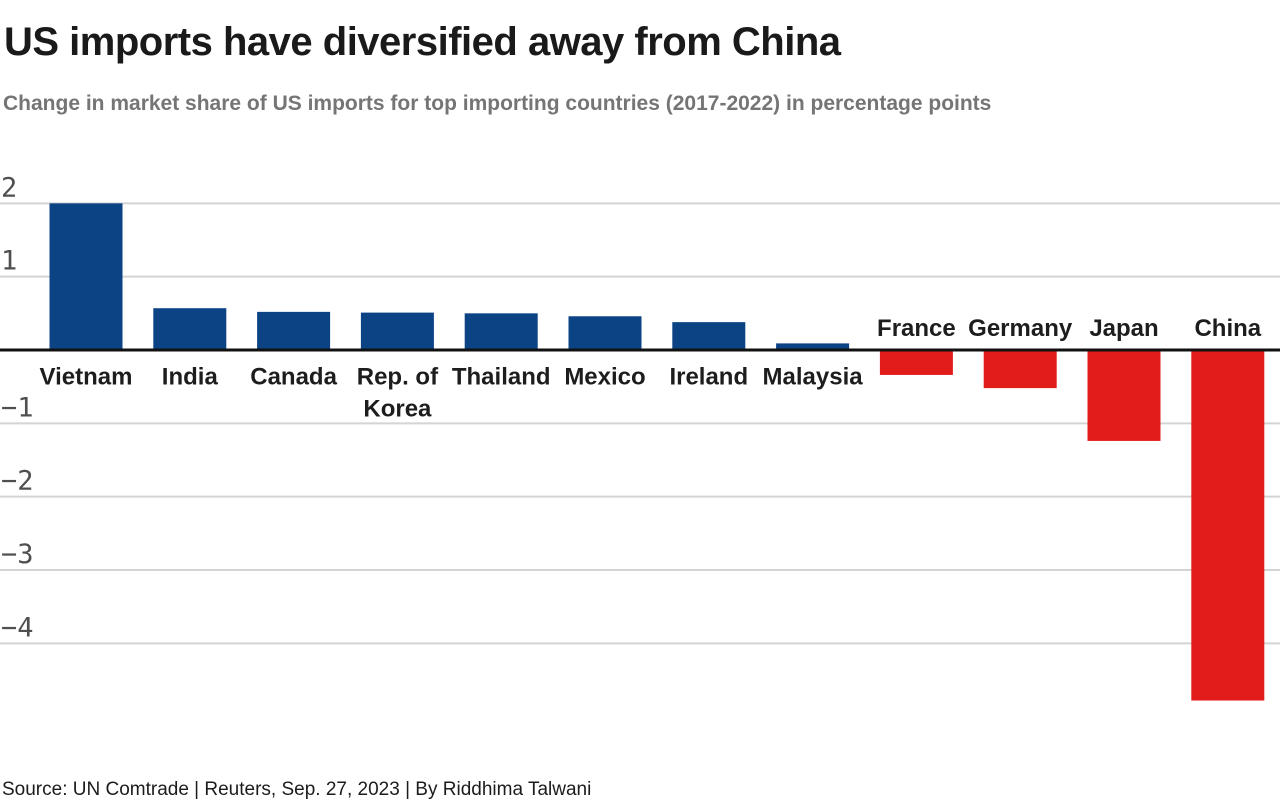 This screenshot has width=1280, height=811. Describe the element at coordinates (398, 377) in the screenshot. I see `category-label-rep-of-korea: Rep. of` at that location.